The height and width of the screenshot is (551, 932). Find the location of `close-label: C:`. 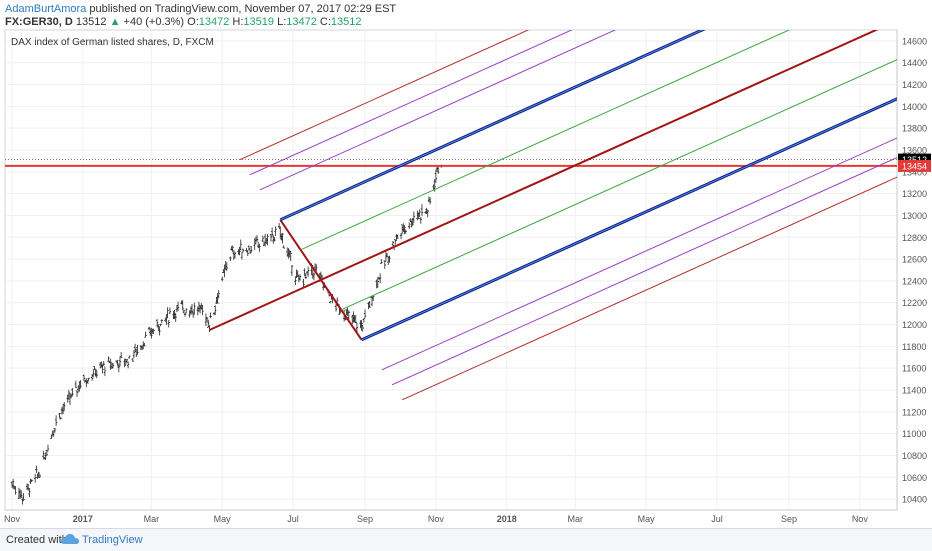

close-label: C: is located at coordinates (325, 22).